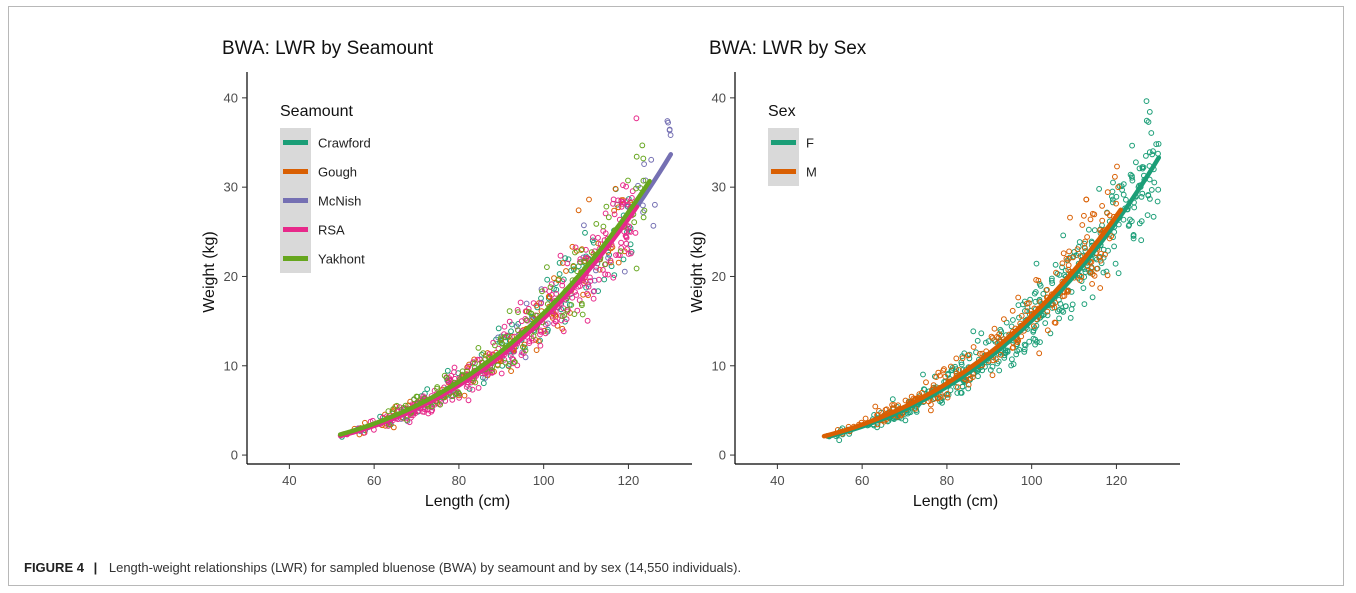 Image resolution: width=1356 pixels, height=593 pixels. I want to click on legend: Sex FM, so click(792, 144).